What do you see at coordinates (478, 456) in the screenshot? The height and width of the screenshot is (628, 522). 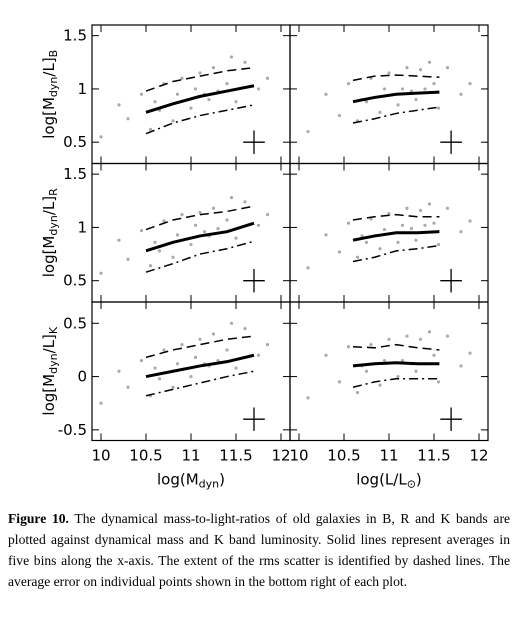 I see `x-tick-label: 12` at bounding box center [478, 456].